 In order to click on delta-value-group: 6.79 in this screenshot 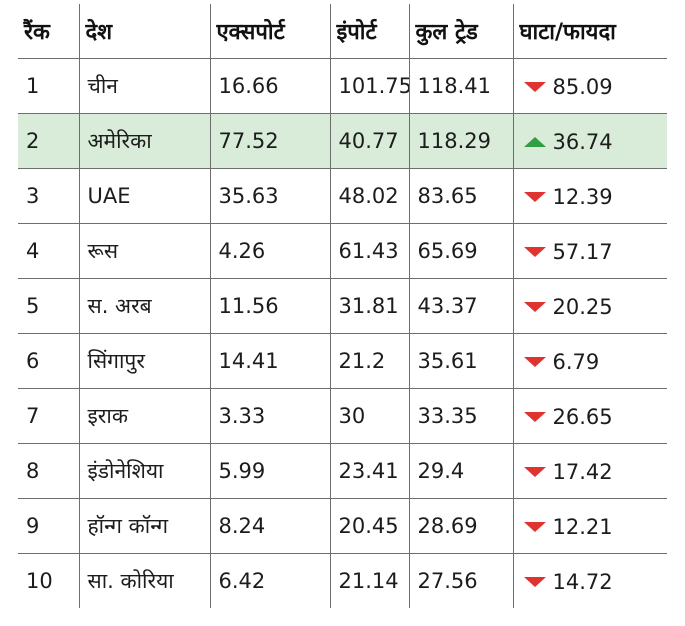, I will do `click(561, 362)`.